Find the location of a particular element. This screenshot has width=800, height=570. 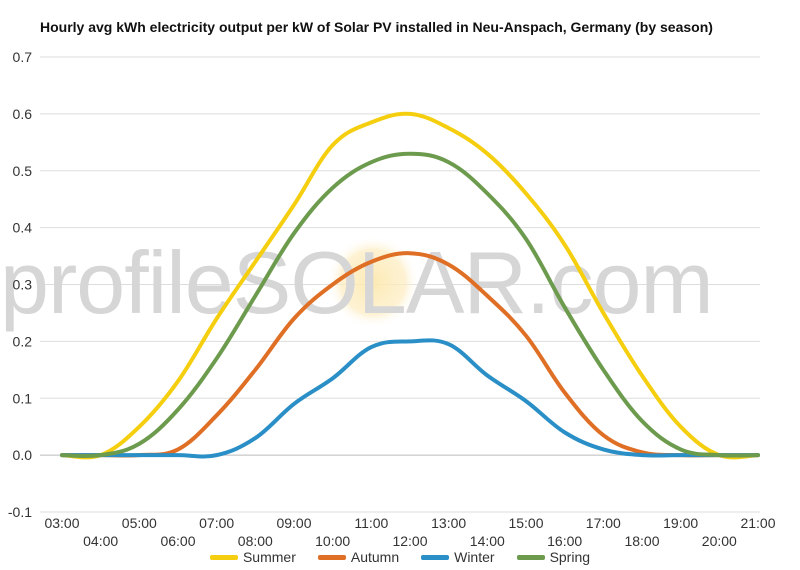

x-tick-label: 15:00 is located at coordinates (525, 523).